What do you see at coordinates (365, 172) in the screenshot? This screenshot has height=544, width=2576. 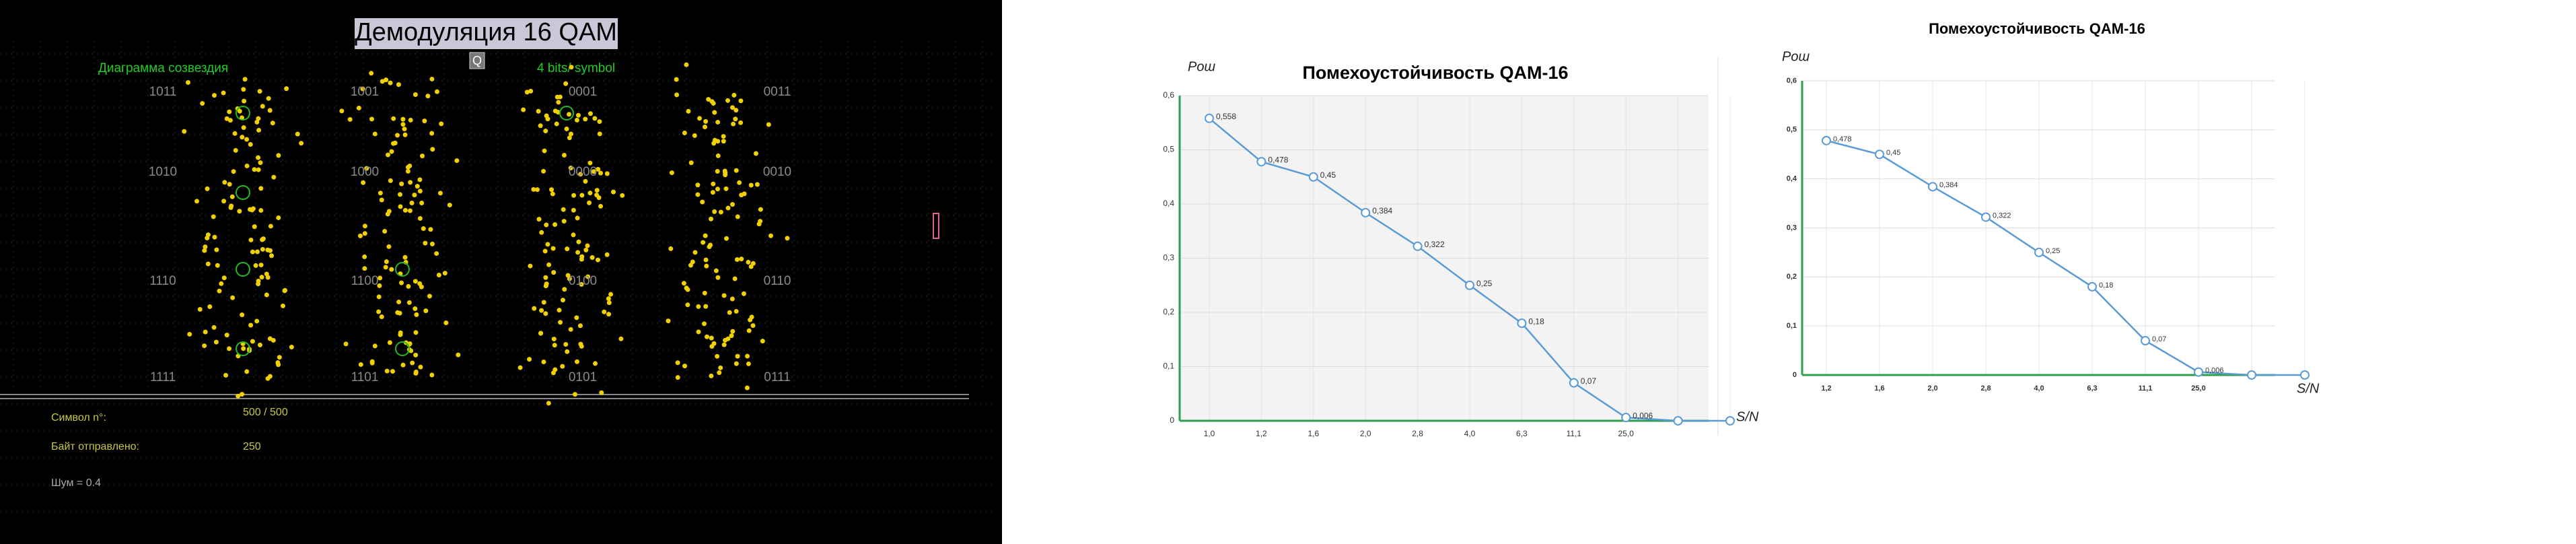 I see `bit-label: 1000` at bounding box center [365, 172].